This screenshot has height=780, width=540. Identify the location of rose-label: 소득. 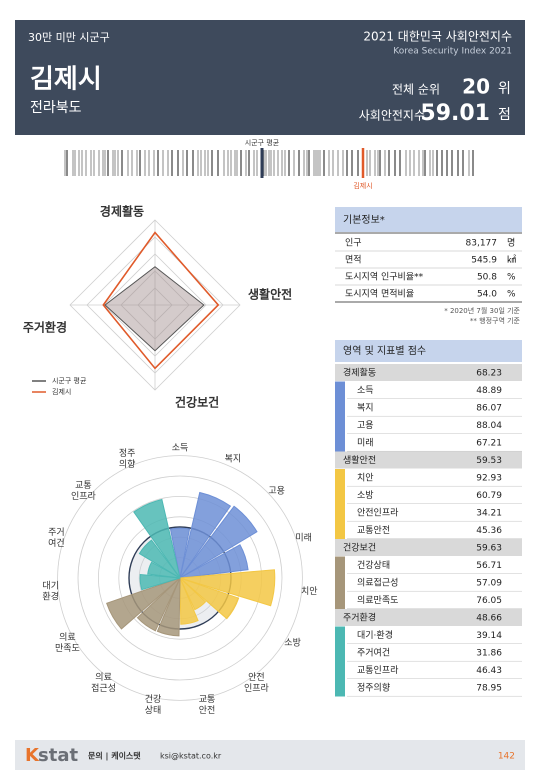
(180, 448).